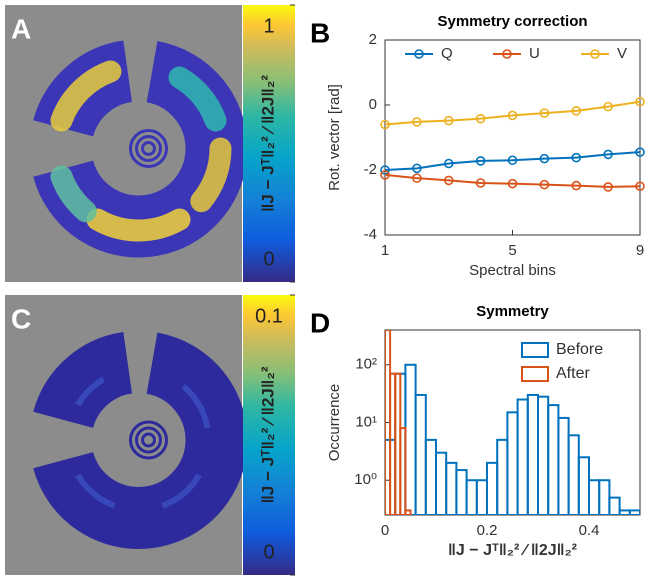  I want to click on y-tick-label: -4, so click(370, 234).